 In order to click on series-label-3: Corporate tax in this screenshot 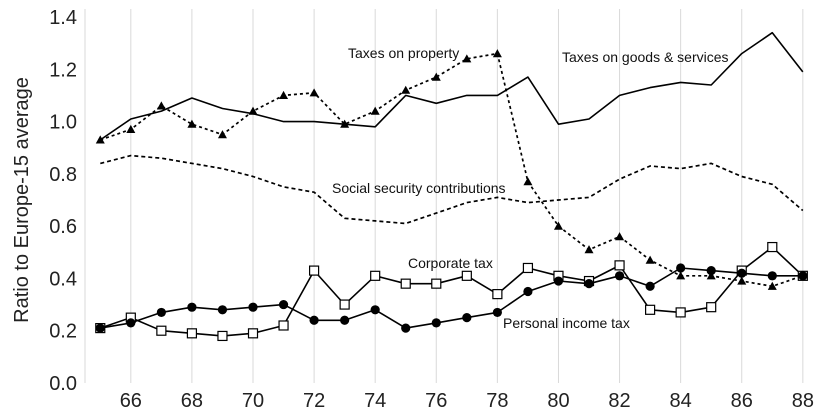, I will do `click(450, 263)`.